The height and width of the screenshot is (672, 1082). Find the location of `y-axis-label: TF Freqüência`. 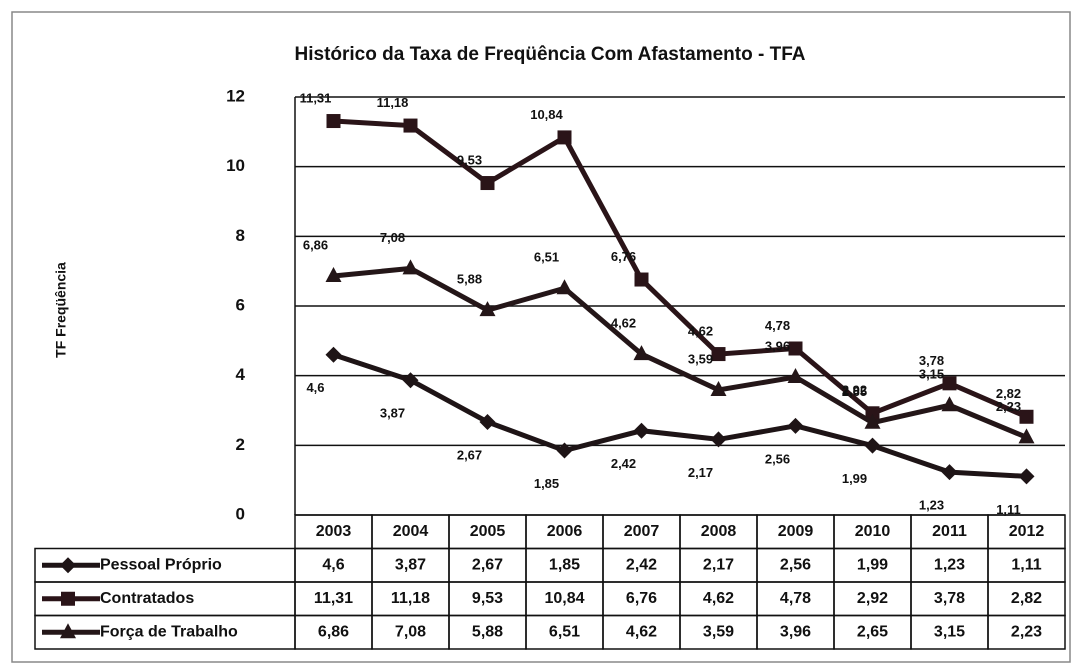

y-axis-label: TF Freqüência is located at coordinates (61, 310).